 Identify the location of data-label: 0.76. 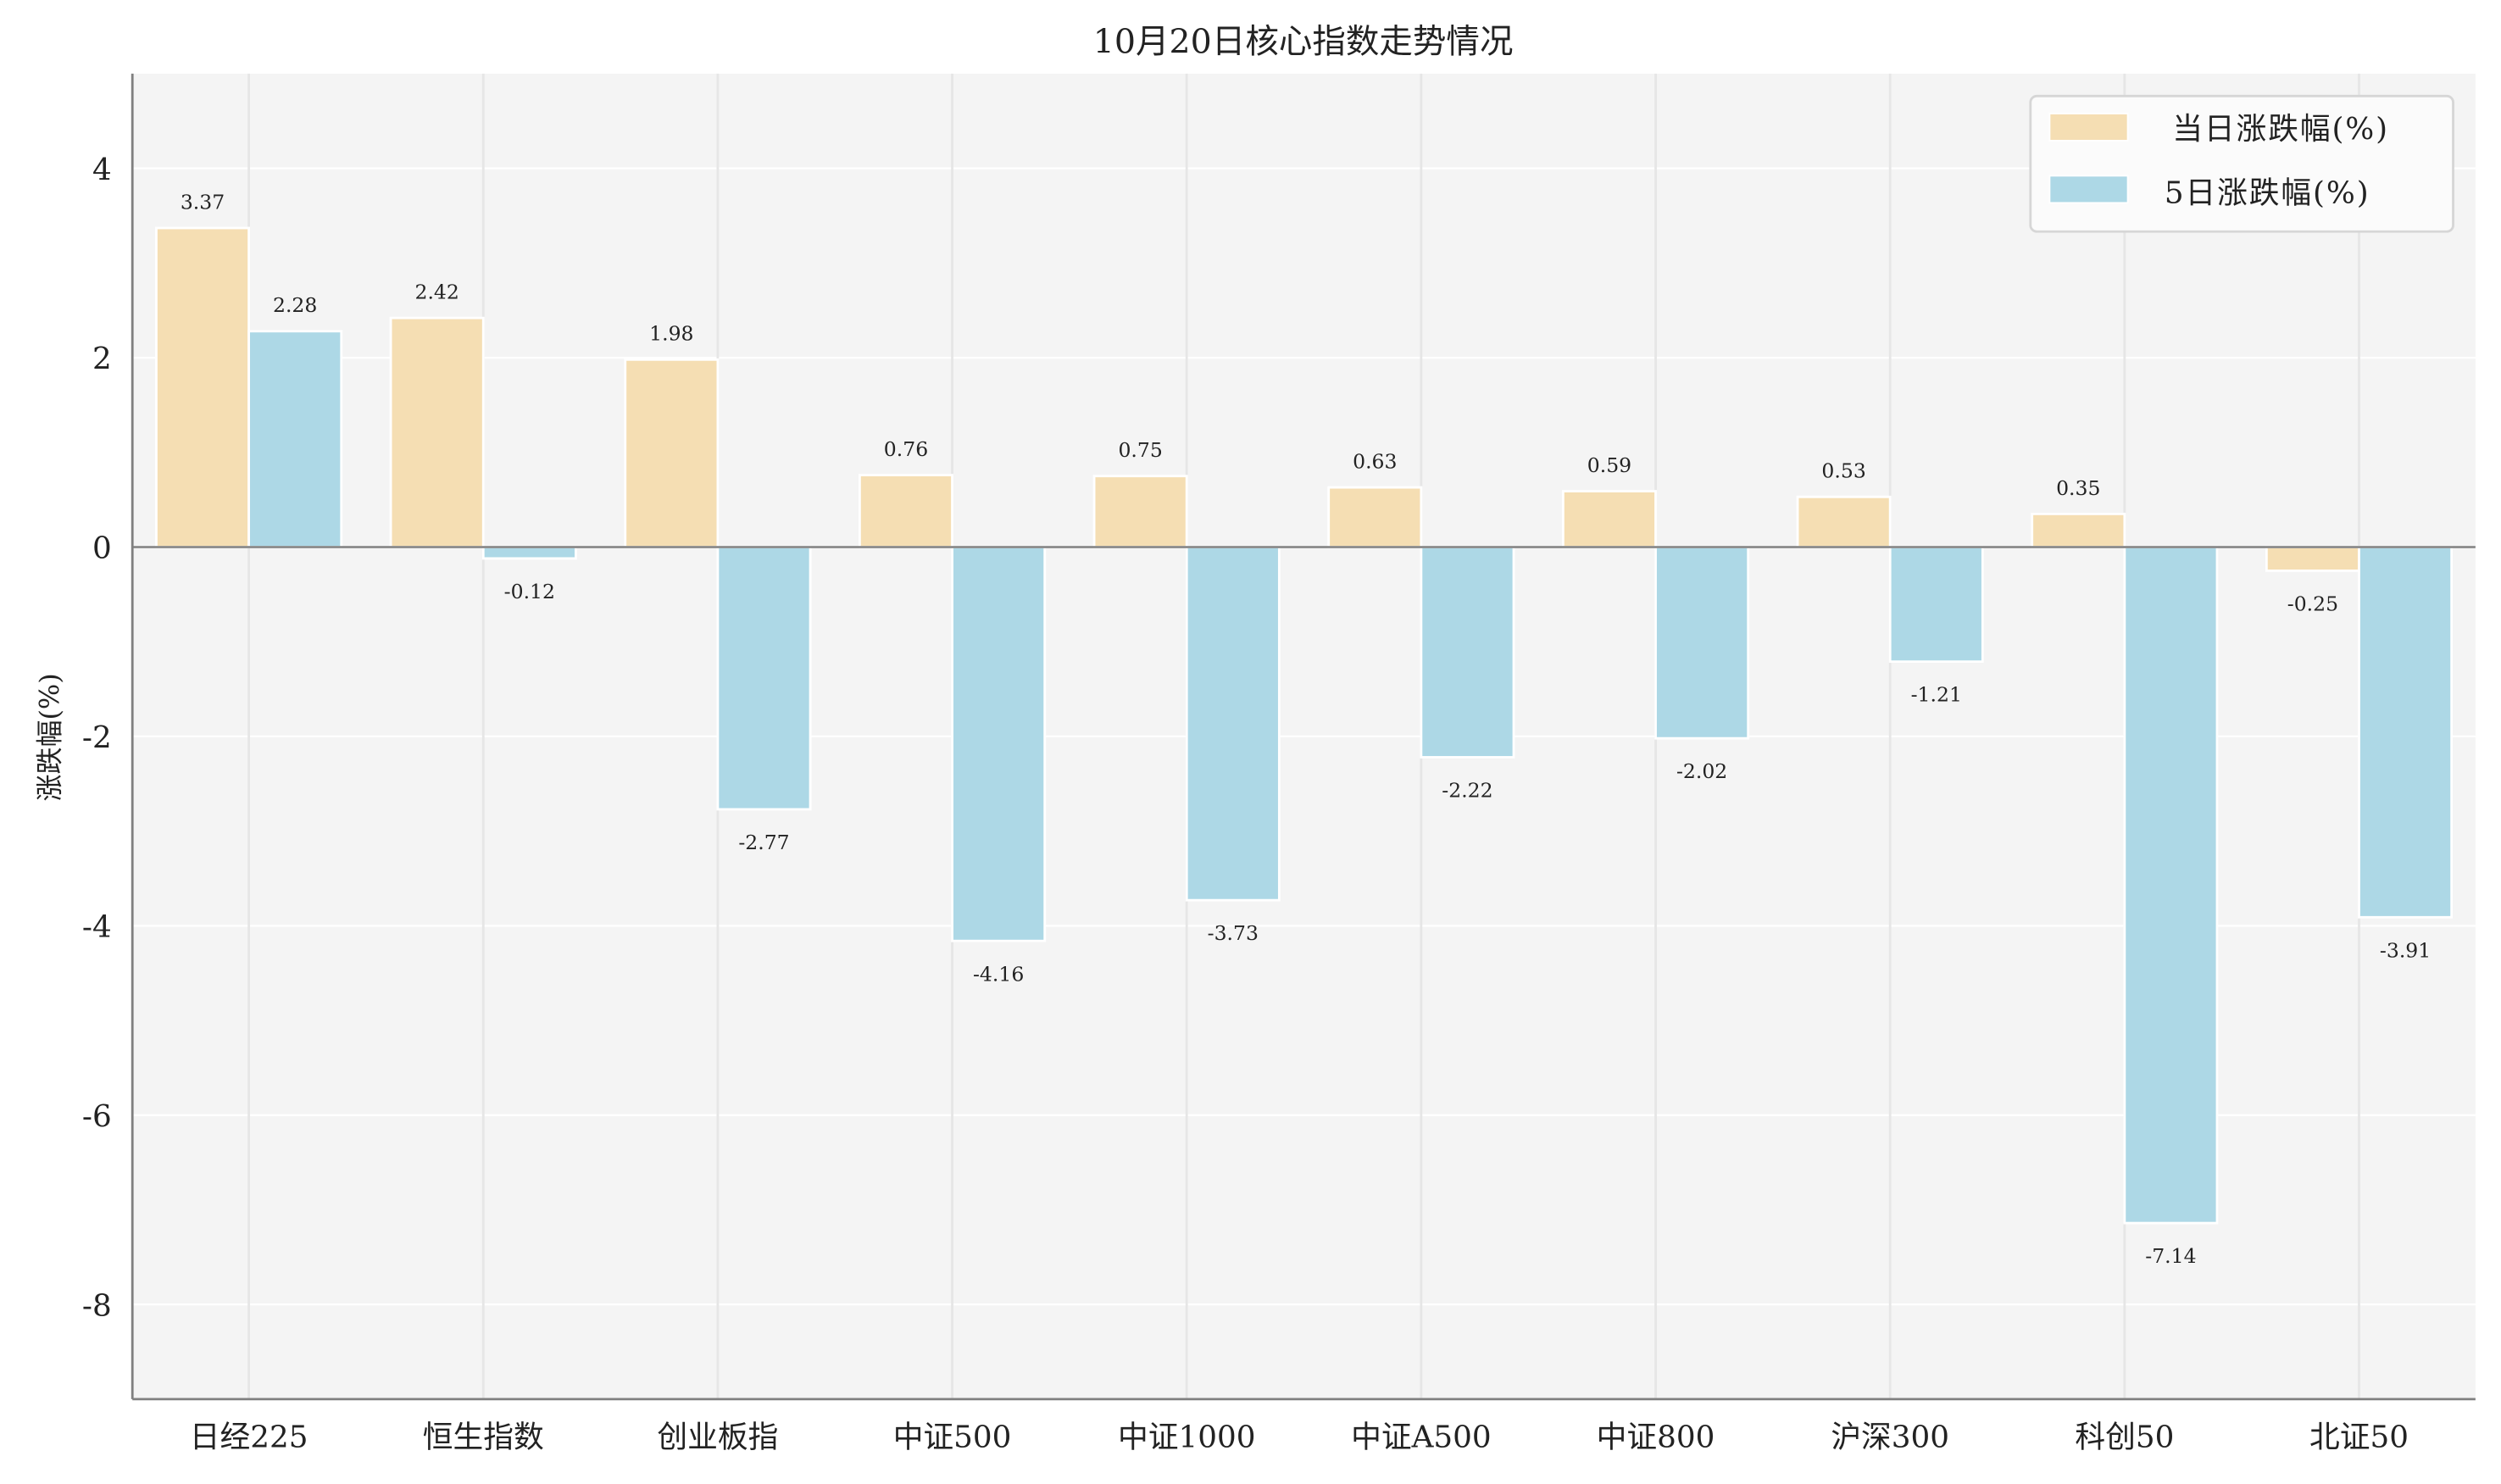
(906, 449).